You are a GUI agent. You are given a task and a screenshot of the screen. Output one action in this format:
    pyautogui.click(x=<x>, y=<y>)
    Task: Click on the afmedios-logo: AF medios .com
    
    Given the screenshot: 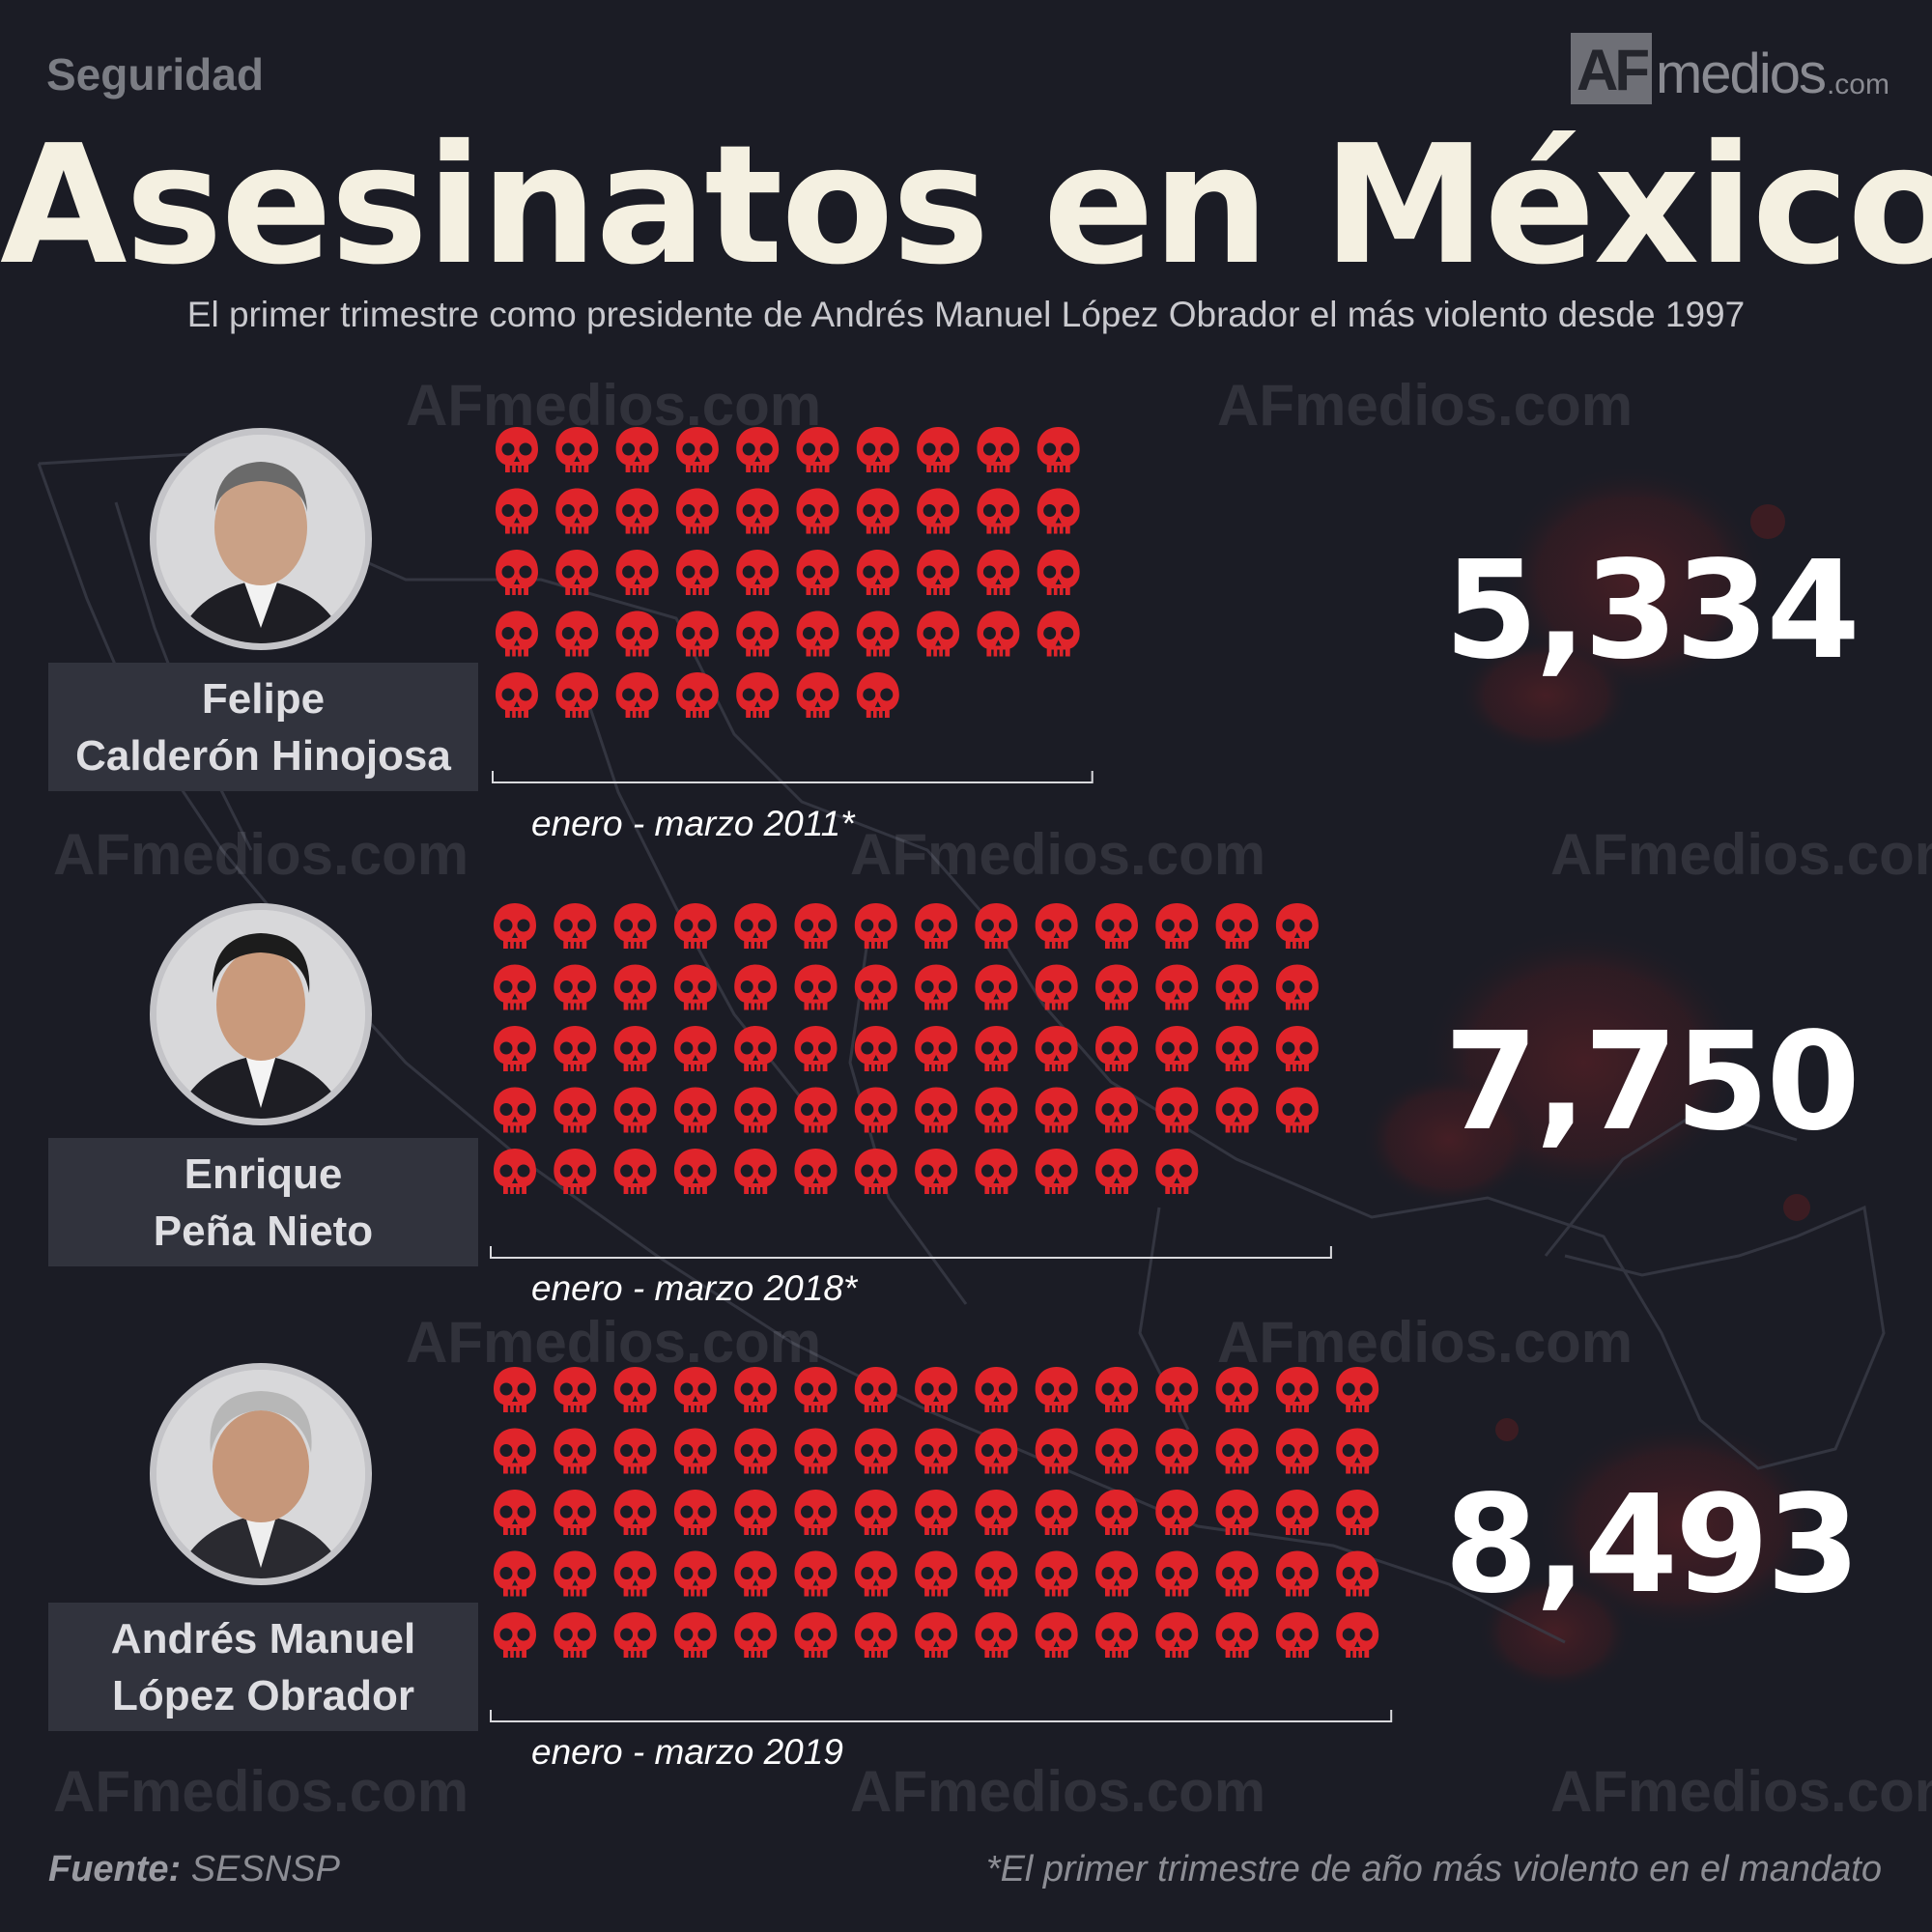 What is the action you would take?
    pyautogui.click(x=1730, y=66)
    